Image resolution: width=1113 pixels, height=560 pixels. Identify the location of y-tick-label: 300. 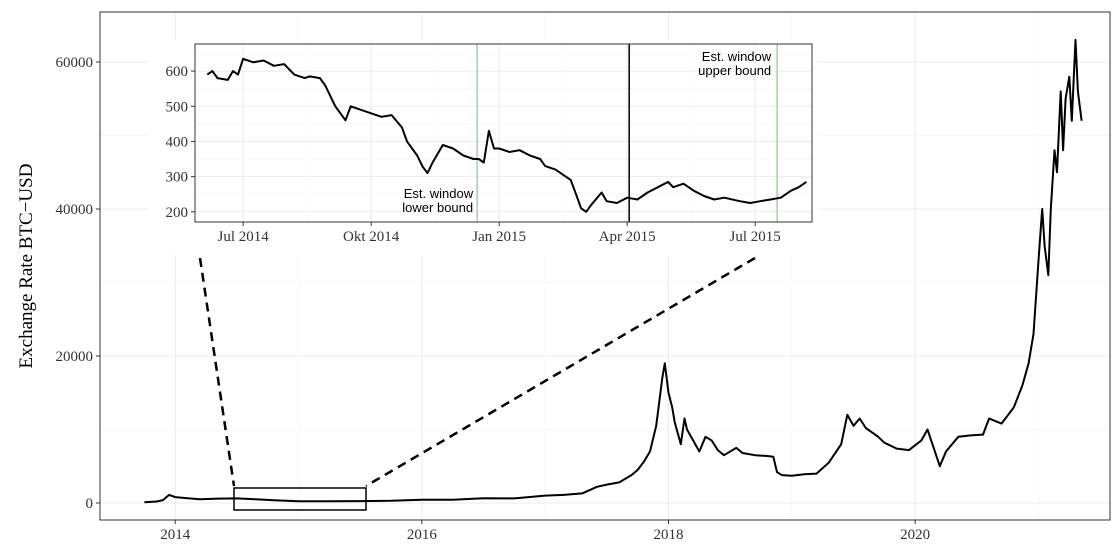
(177, 178).